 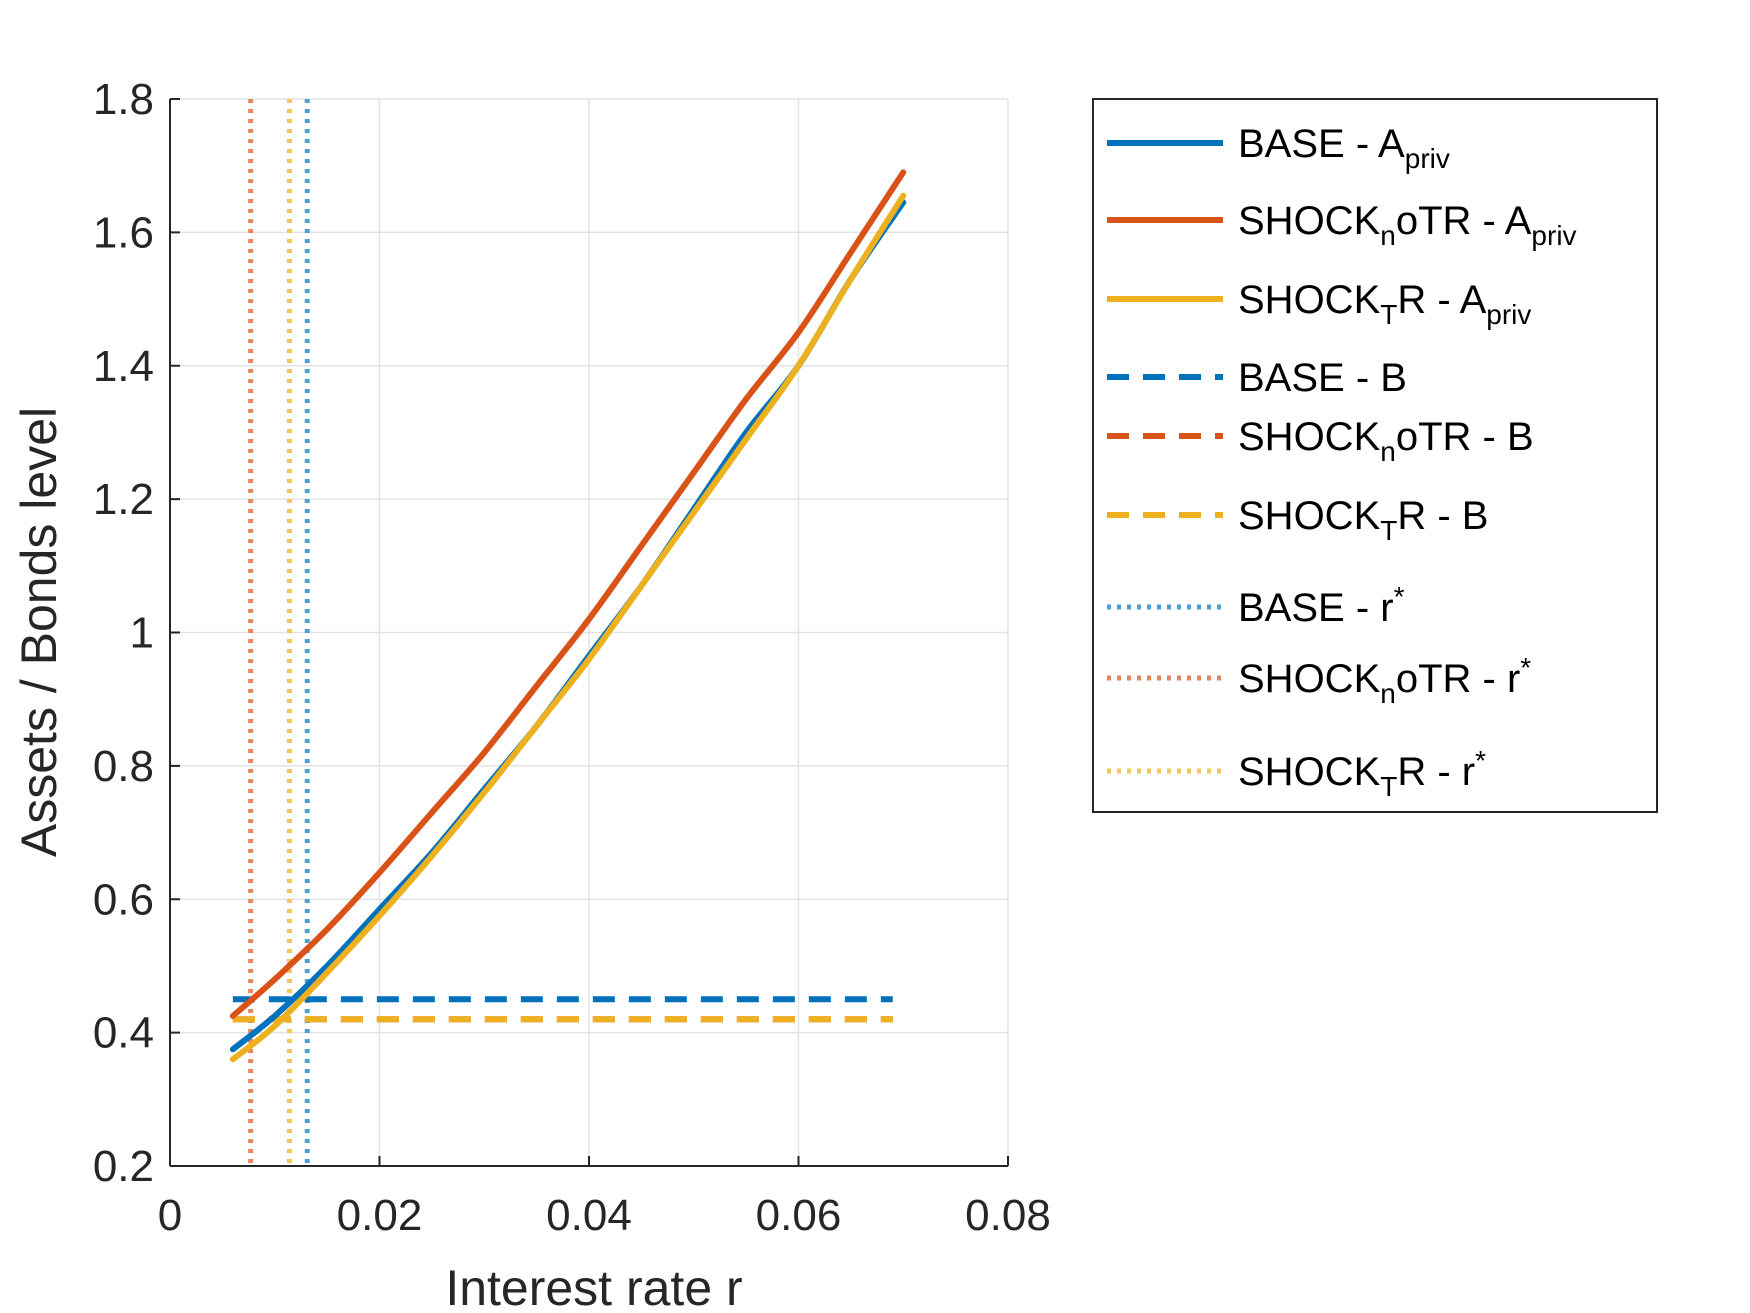 What do you see at coordinates (593, 1286) in the screenshot?
I see `x-axis-label: Interest rate r` at bounding box center [593, 1286].